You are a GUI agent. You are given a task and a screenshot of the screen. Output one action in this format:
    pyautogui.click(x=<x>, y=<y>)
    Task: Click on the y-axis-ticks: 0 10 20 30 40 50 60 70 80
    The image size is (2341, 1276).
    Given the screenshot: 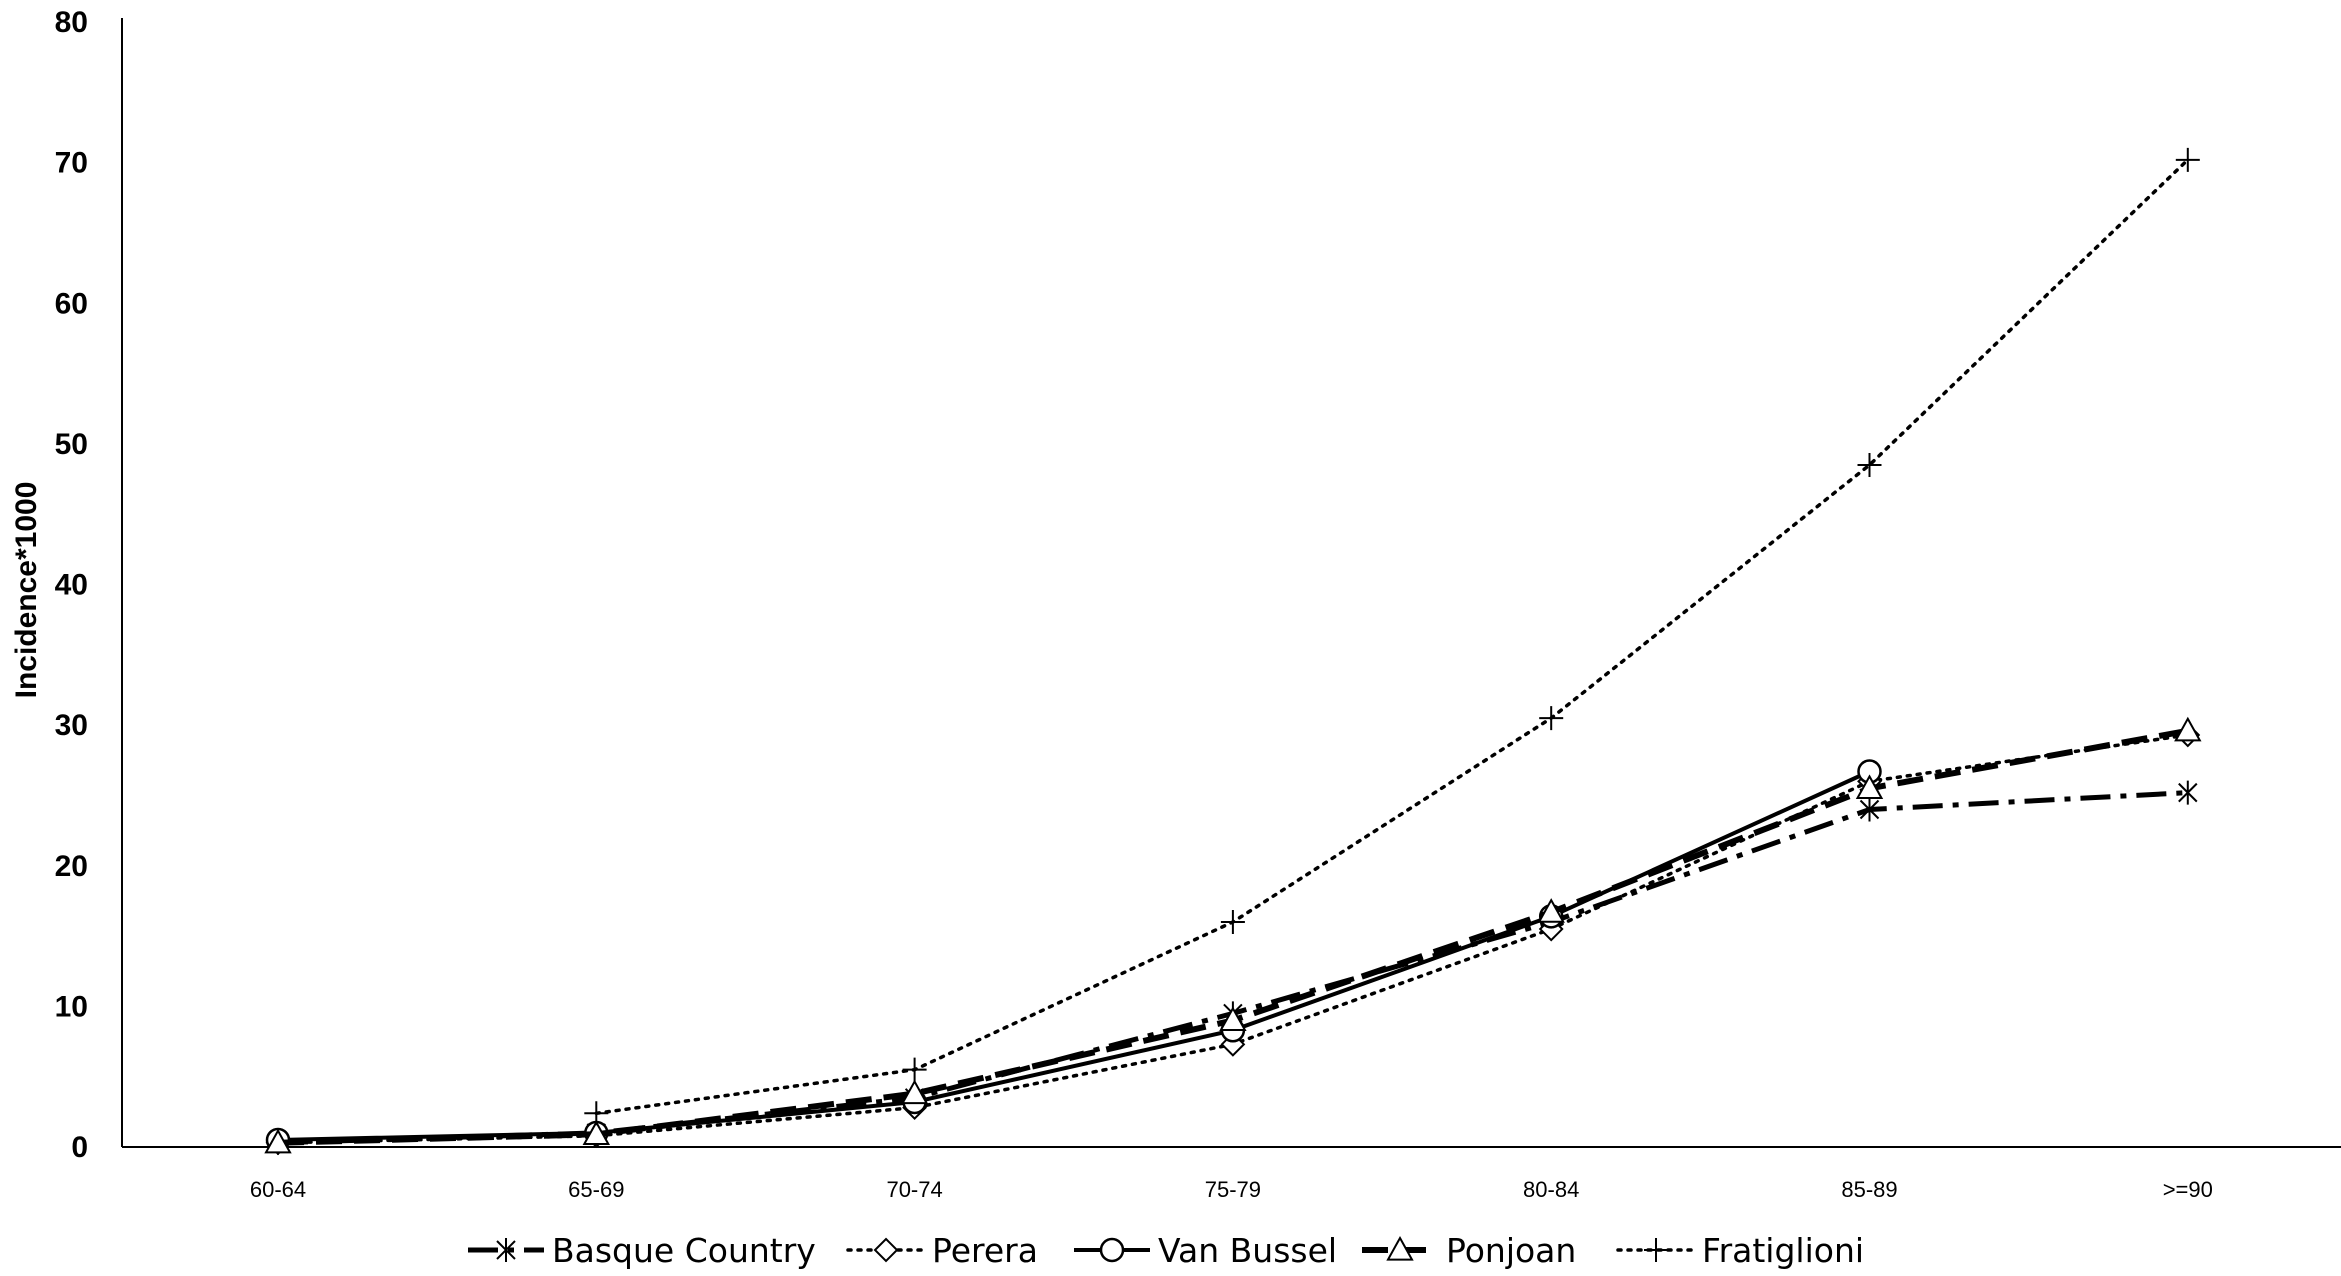 What is the action you would take?
    pyautogui.click(x=71, y=585)
    